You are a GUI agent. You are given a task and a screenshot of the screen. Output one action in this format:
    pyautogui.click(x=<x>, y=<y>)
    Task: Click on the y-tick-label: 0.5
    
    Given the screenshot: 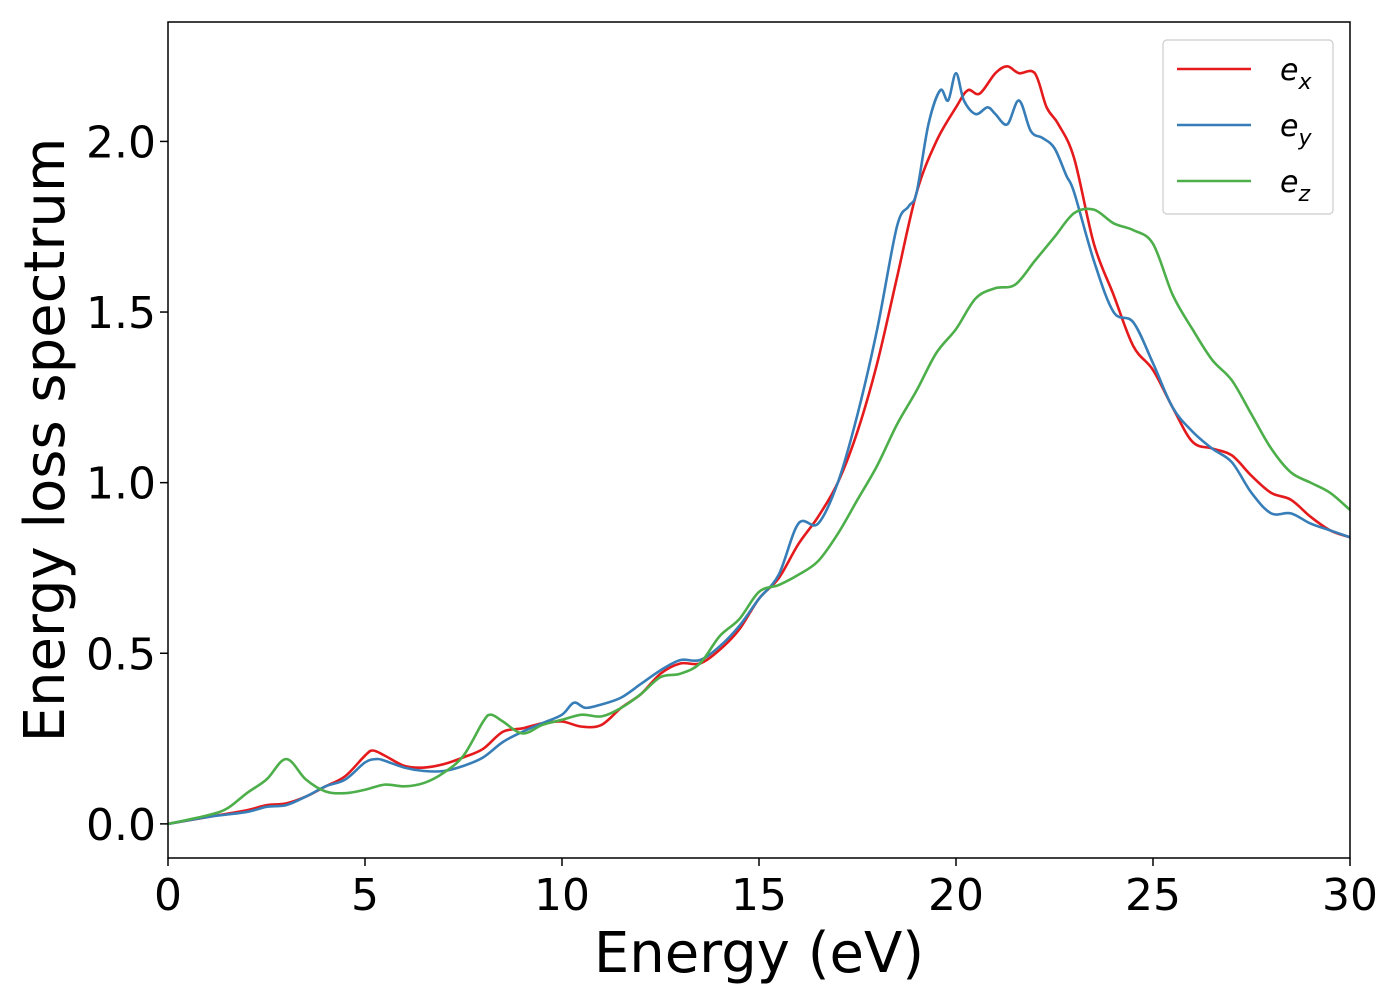 What is the action you would take?
    pyautogui.click(x=121, y=654)
    